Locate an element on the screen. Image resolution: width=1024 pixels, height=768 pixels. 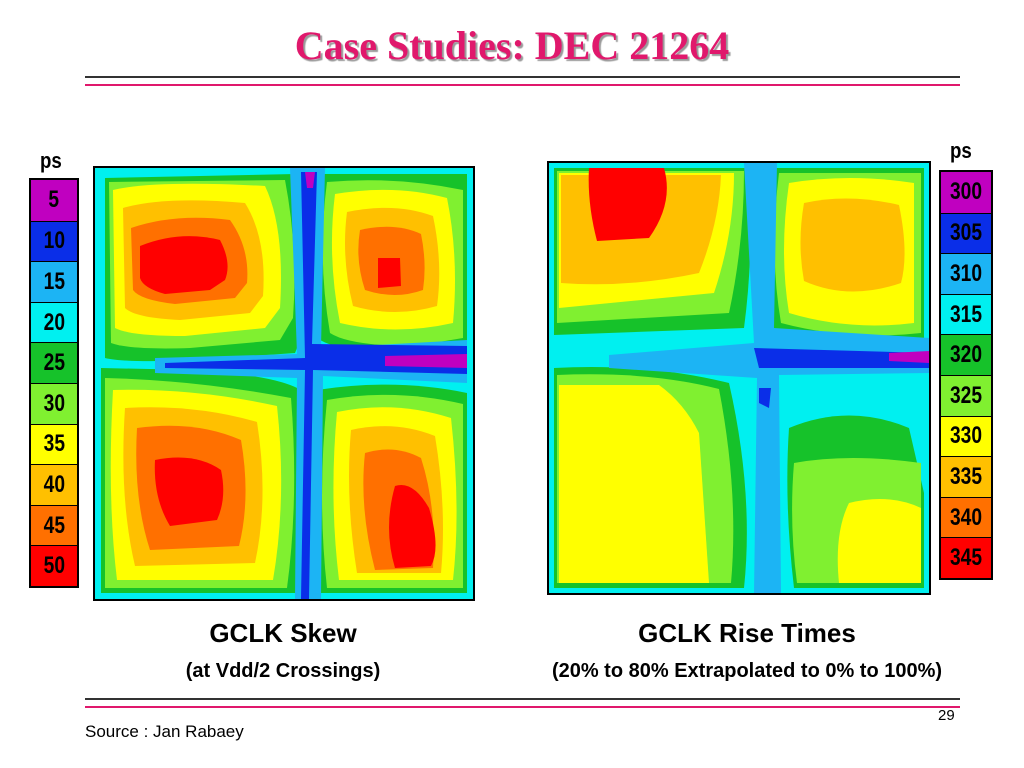
skew-legend-label: 35 is located at coordinates (54, 444).